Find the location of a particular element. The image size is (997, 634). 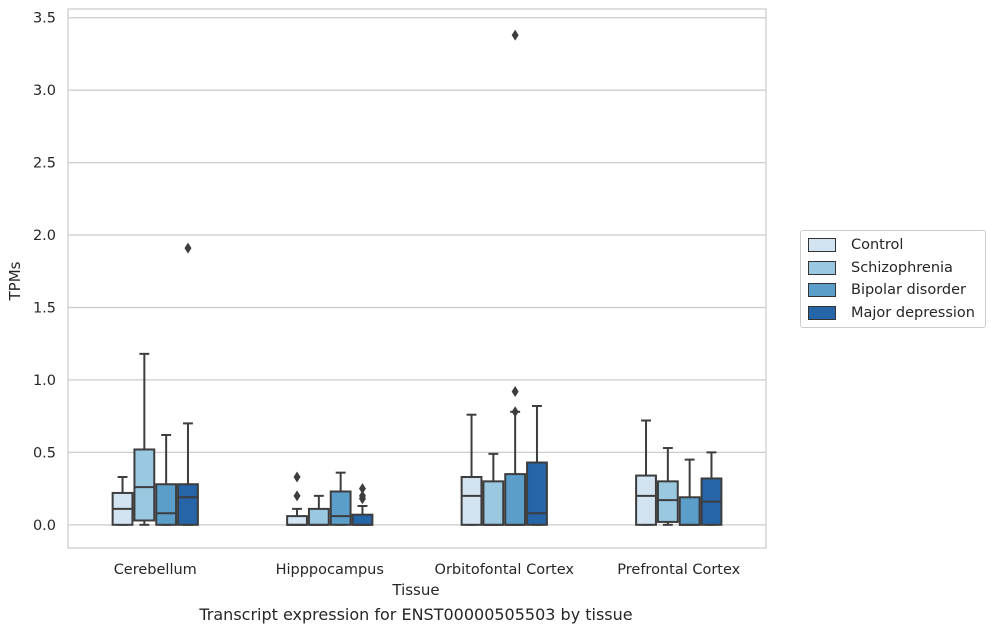

x-tick-label: Hipppocampus is located at coordinates (330, 570).